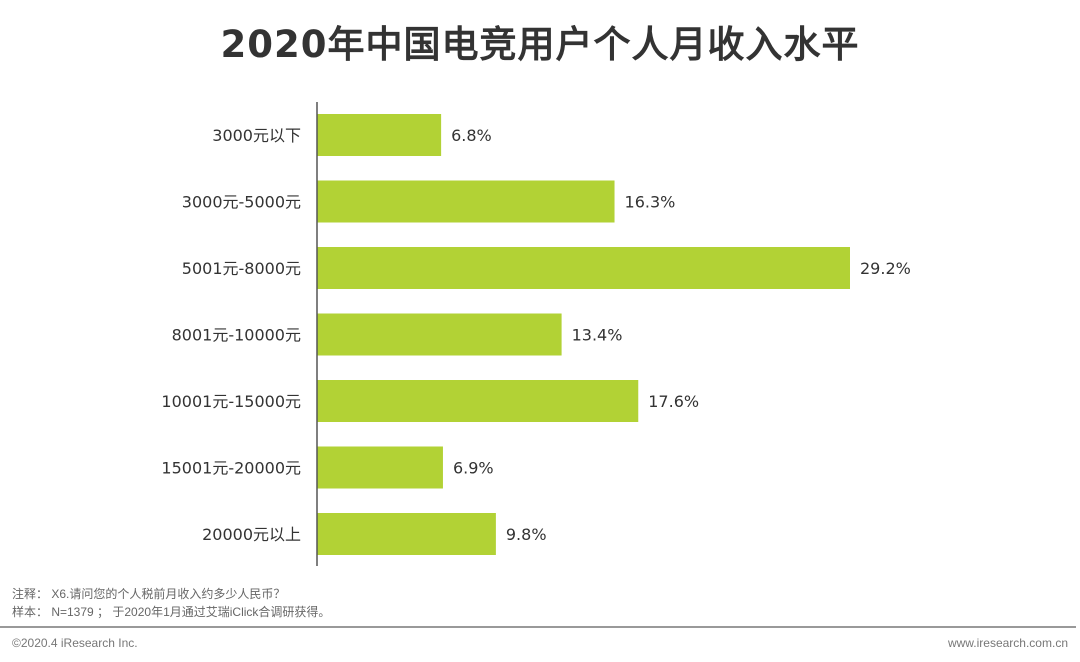  I want to click on data-label: 6.9%, so click(473, 468).